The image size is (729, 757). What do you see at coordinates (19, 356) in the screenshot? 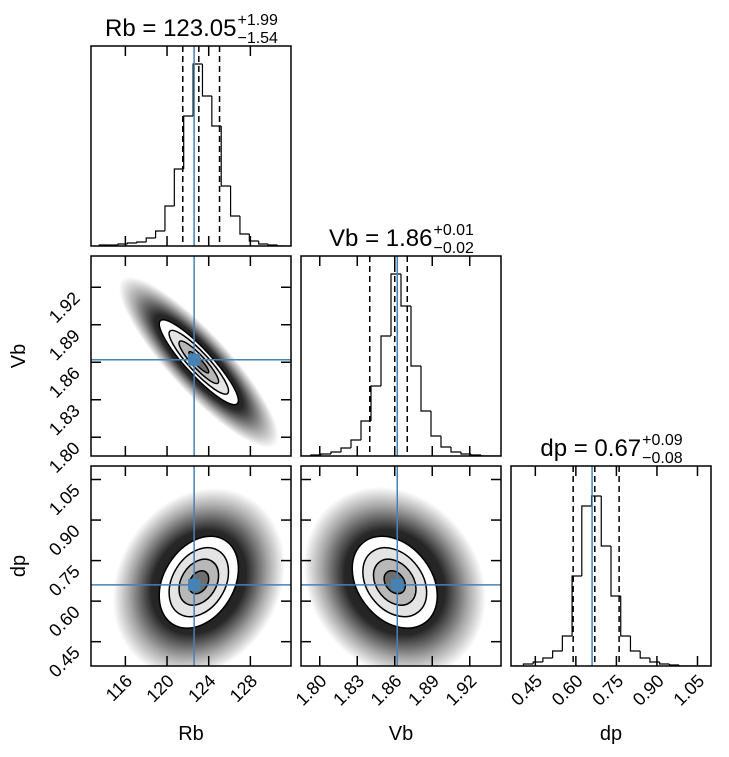
I see `y-axis-label: Vb` at bounding box center [19, 356].